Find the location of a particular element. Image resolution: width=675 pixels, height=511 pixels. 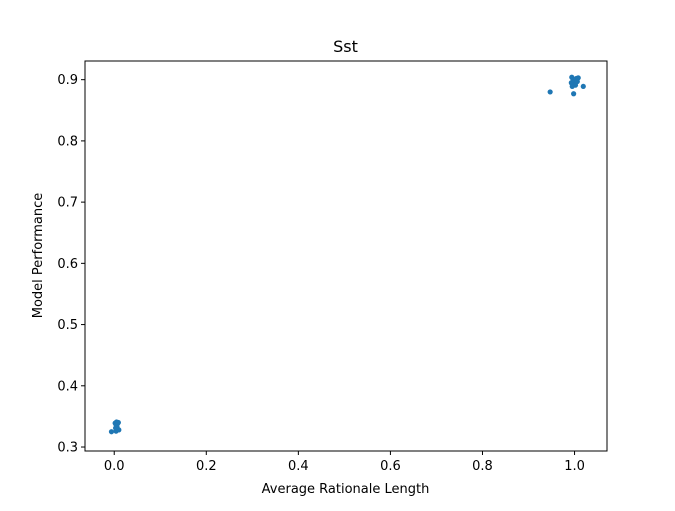

x-tick-label: 0.6 is located at coordinates (390, 466).